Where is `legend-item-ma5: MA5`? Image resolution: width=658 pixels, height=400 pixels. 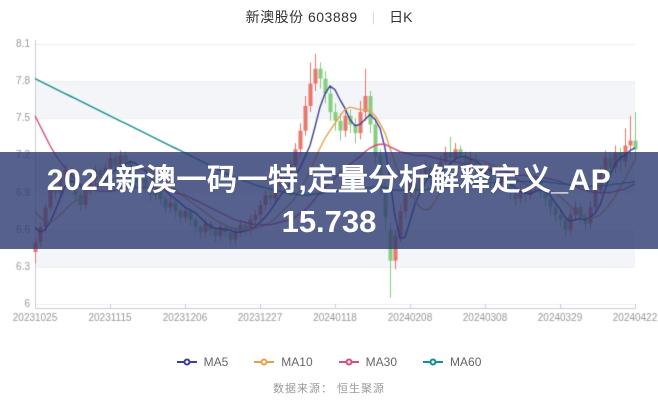
legend-item-ma5: MA5 is located at coordinates (202, 362).